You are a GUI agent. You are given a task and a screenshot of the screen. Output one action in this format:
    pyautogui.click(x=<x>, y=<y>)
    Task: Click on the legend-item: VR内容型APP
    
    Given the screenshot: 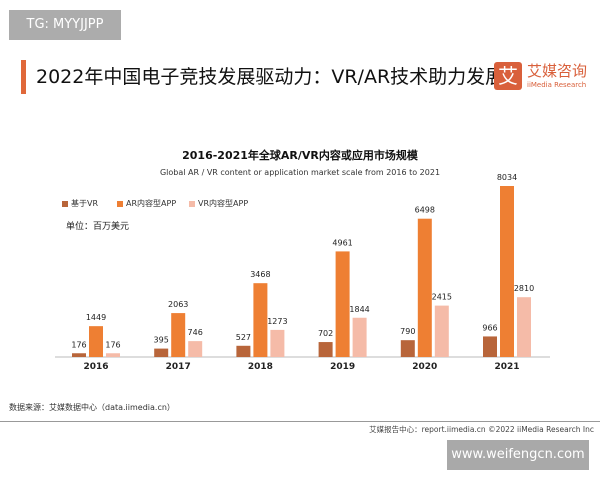 What is the action you would take?
    pyautogui.click(x=218, y=203)
    